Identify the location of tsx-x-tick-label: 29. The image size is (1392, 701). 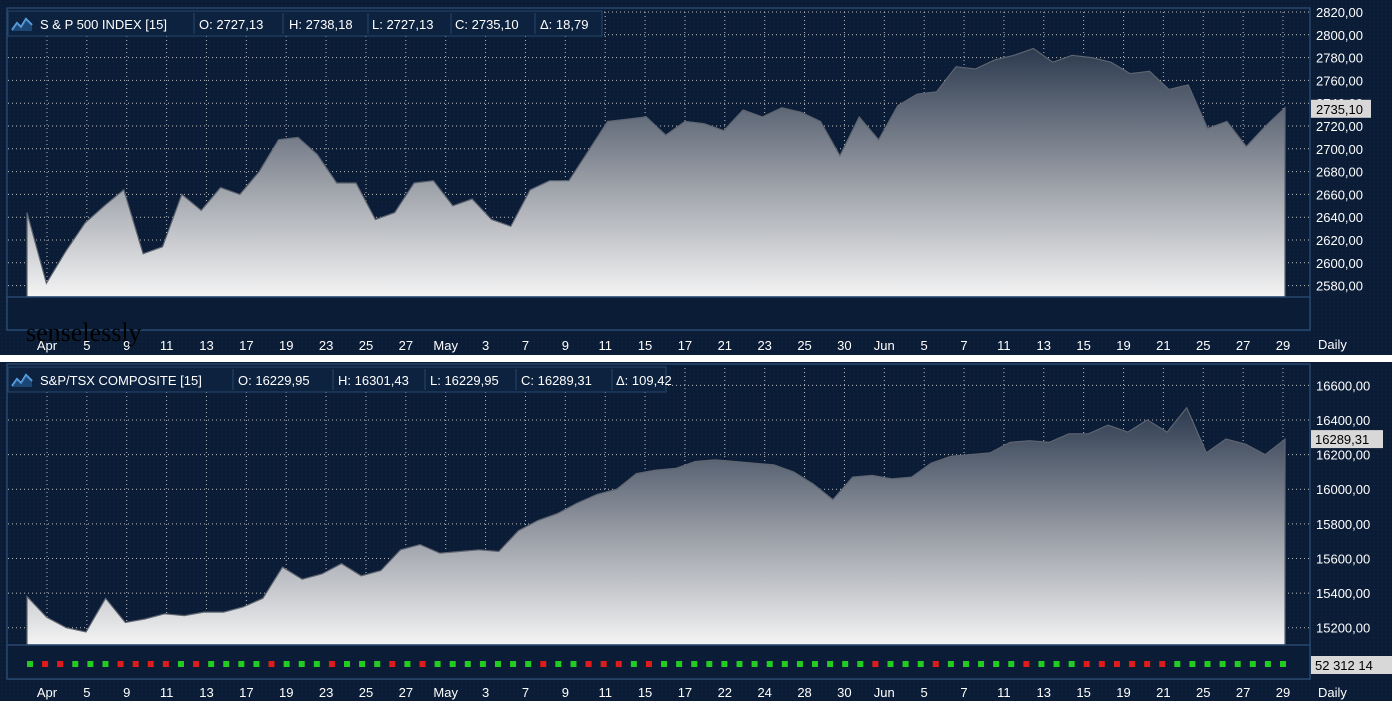
(1283, 692).